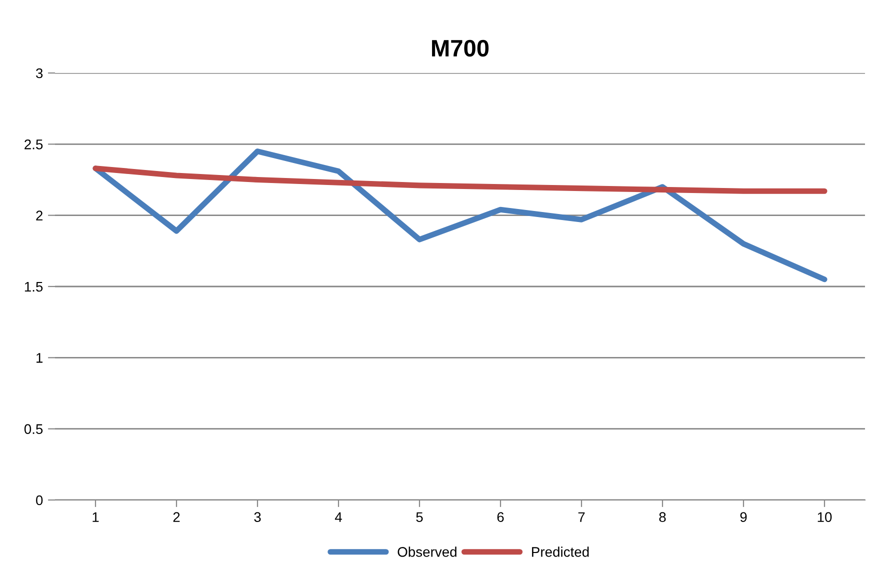  What do you see at coordinates (419, 517) in the screenshot?
I see `x-tick-label: 5` at bounding box center [419, 517].